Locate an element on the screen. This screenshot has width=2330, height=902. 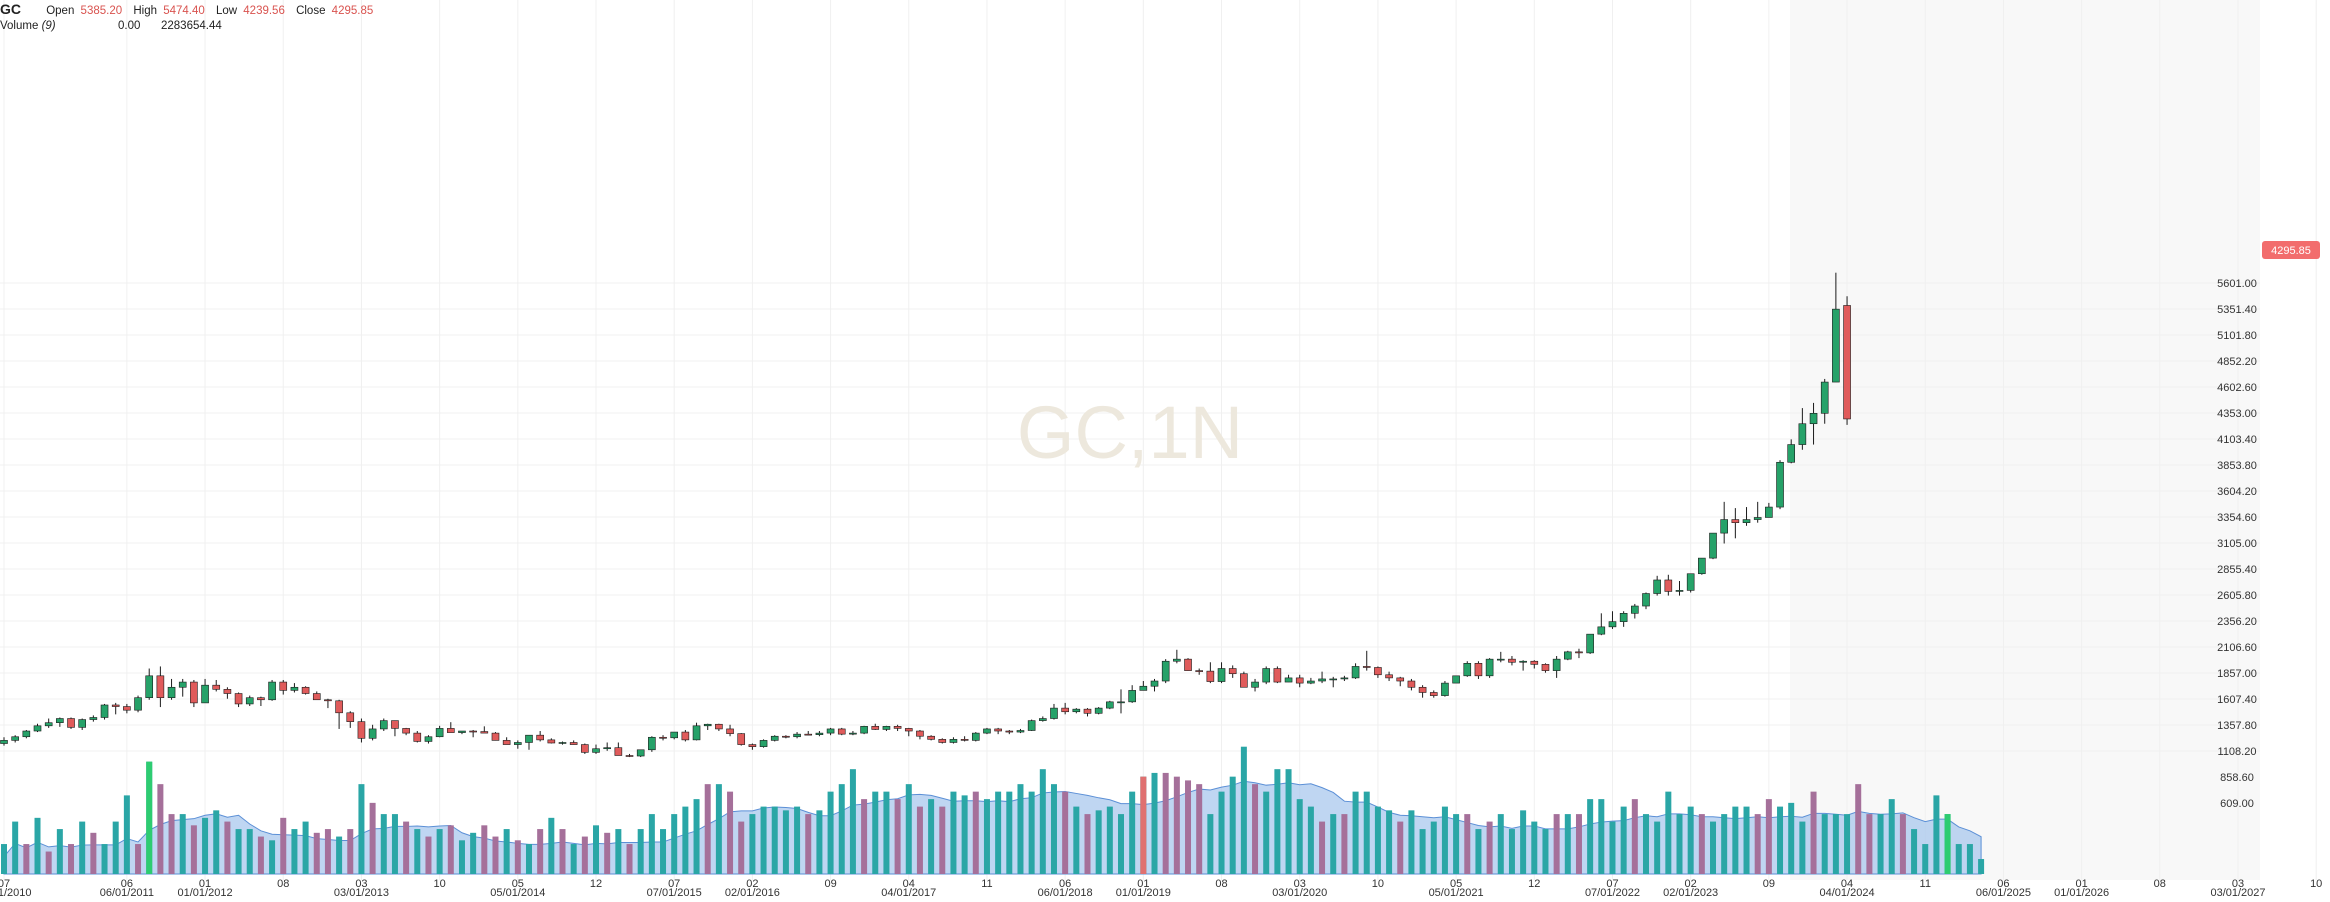
date-tick-label: 07/01/2022 is located at coordinates (1612, 893).